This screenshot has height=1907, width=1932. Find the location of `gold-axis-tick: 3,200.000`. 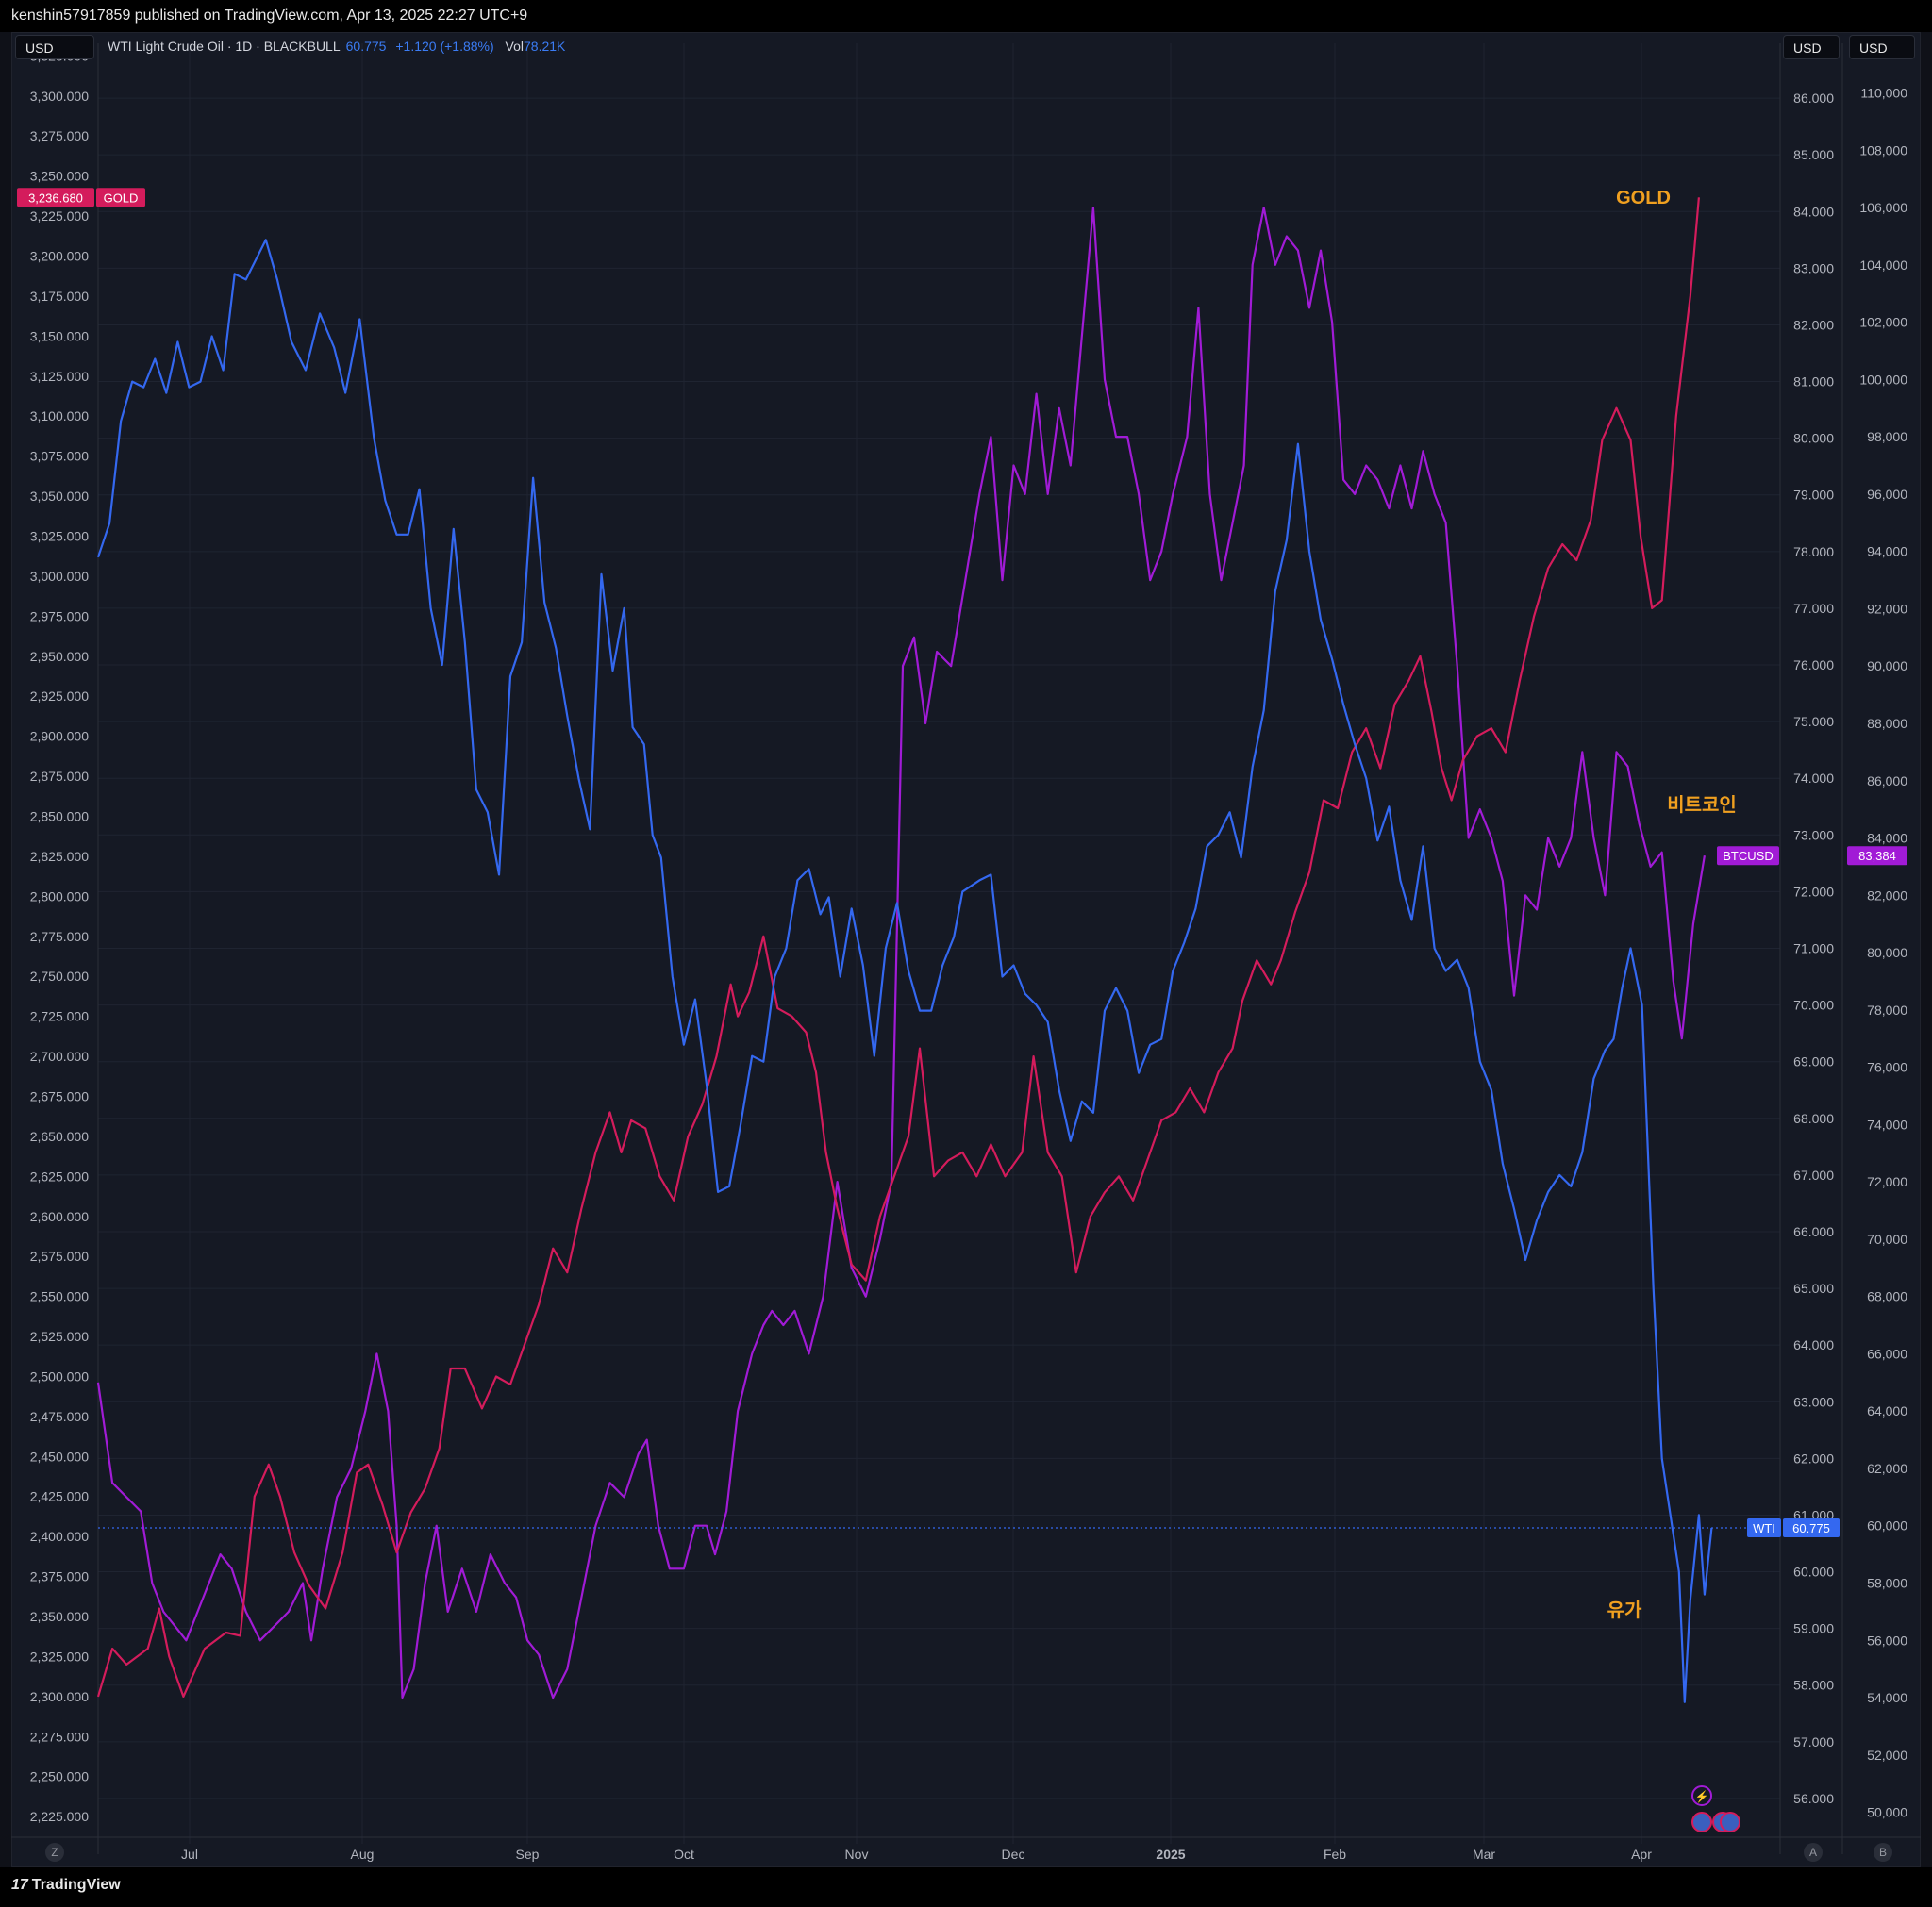

gold-axis-tick: 3,200.000 is located at coordinates (59, 256).